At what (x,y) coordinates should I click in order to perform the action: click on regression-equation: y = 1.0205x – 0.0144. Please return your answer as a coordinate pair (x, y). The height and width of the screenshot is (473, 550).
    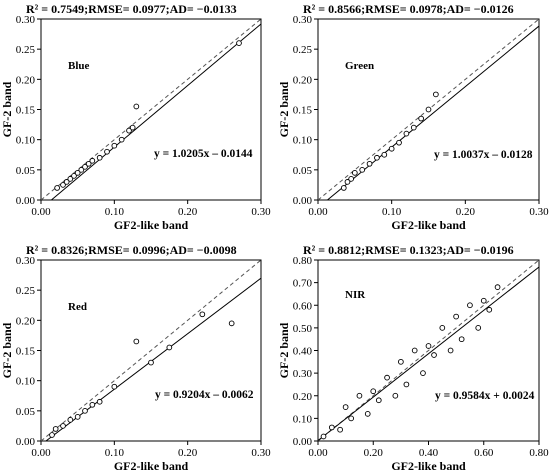
    Looking at the image, I should click on (203, 154).